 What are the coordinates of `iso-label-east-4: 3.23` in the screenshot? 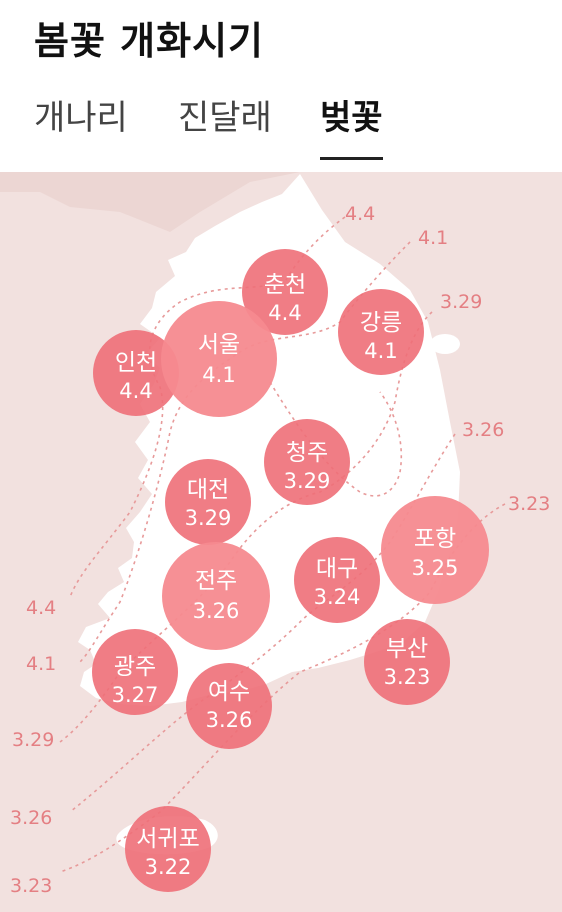 It's located at (529, 504).